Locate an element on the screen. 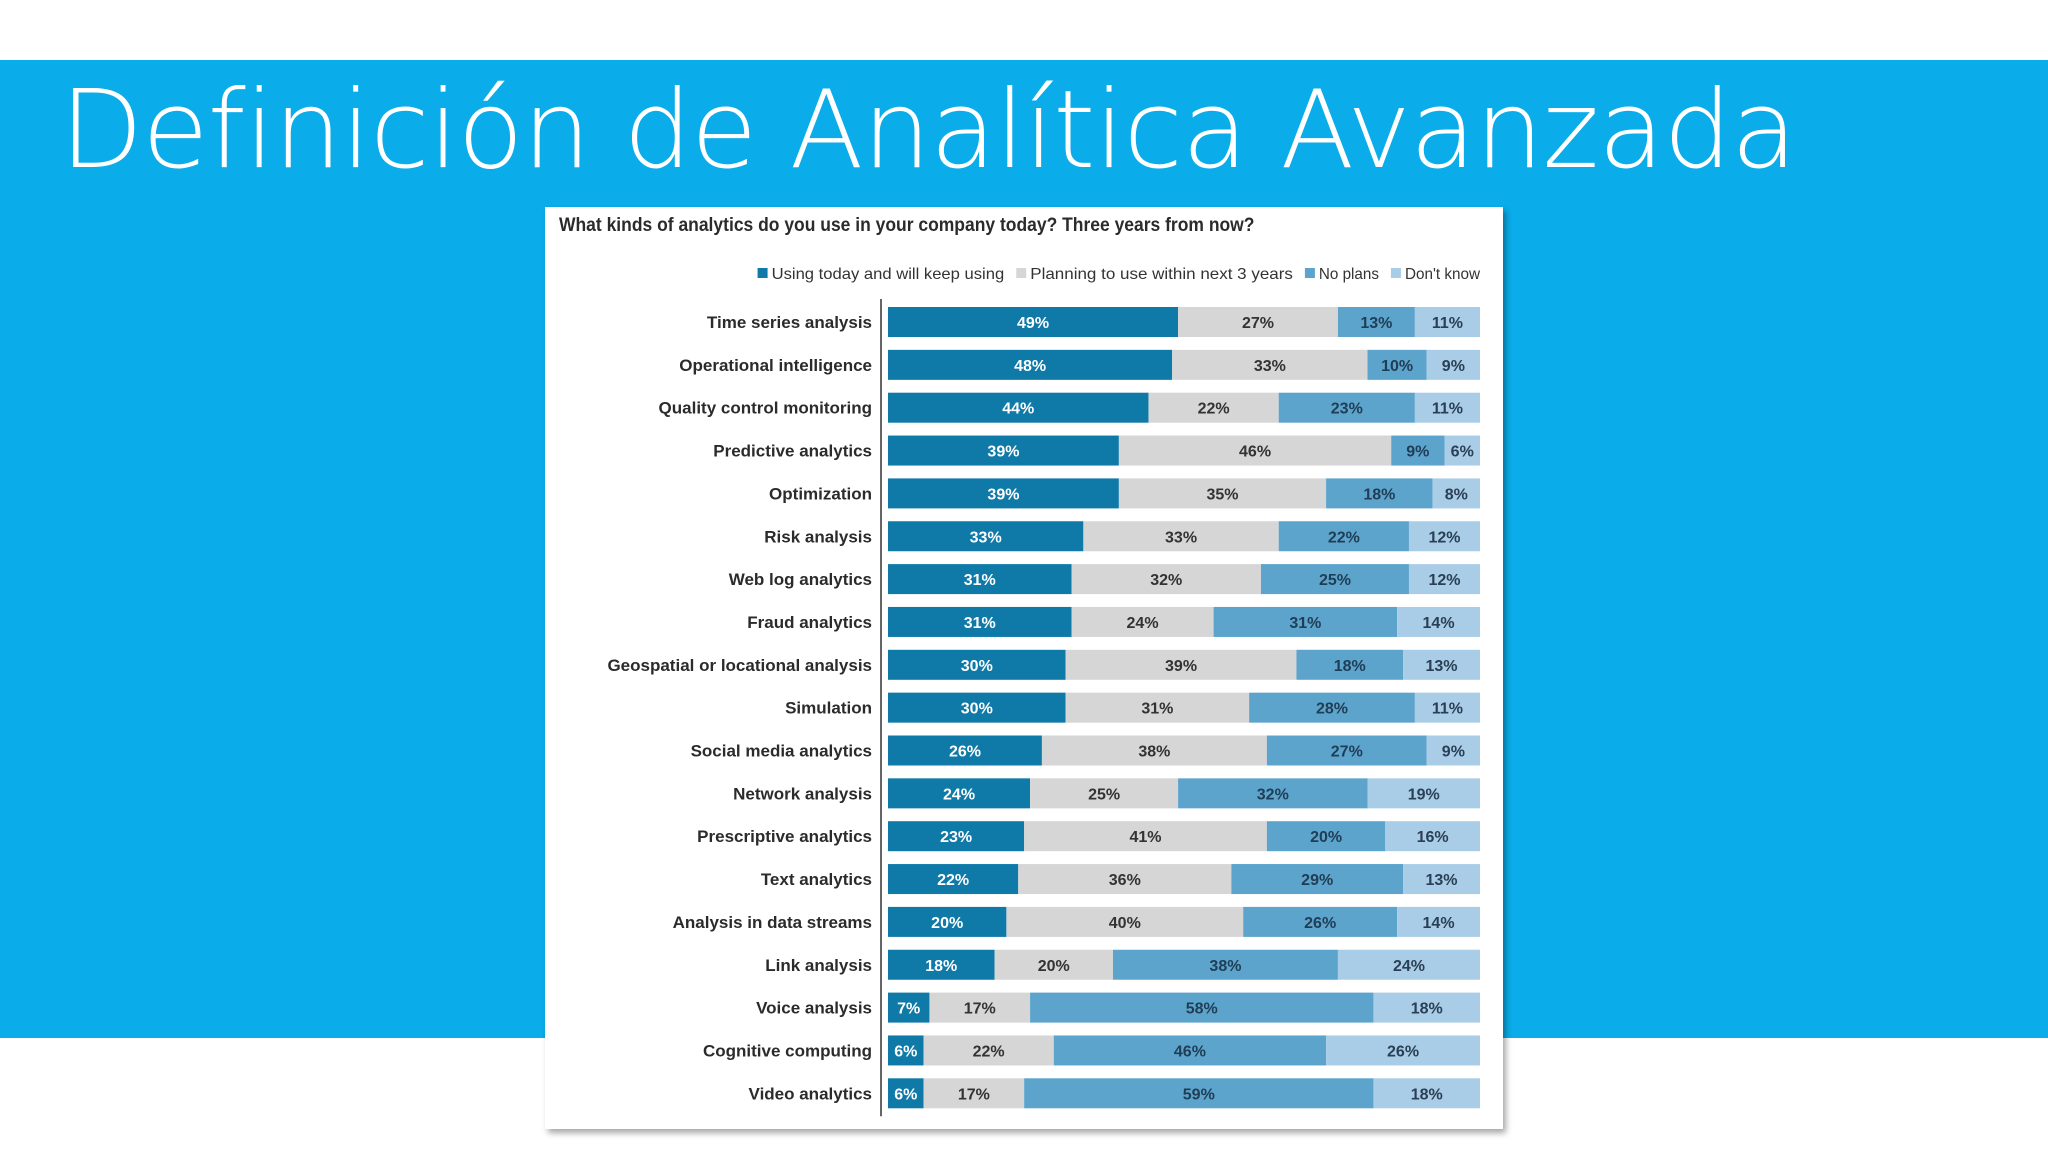  category-label: Prescriptive analytics is located at coordinates (784, 836).